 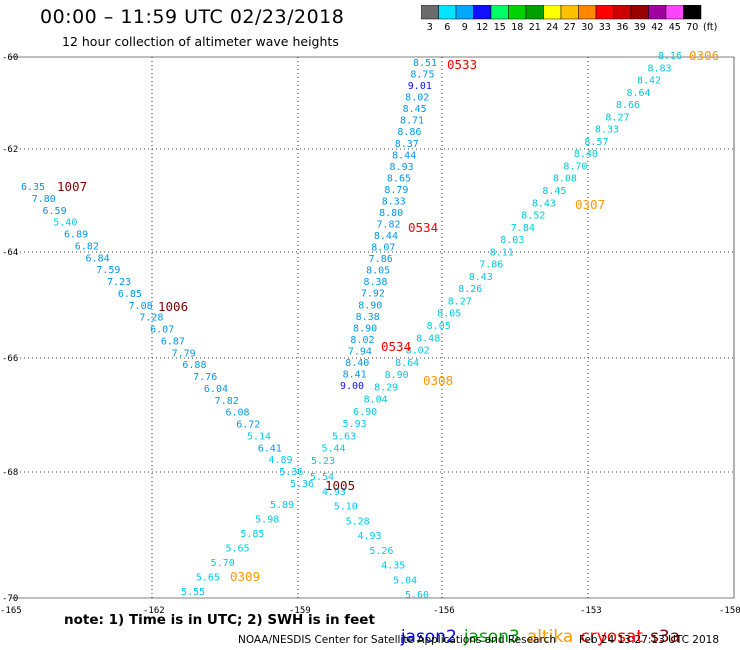 I want to click on legend-s3a: s3a, so click(x=665, y=637).